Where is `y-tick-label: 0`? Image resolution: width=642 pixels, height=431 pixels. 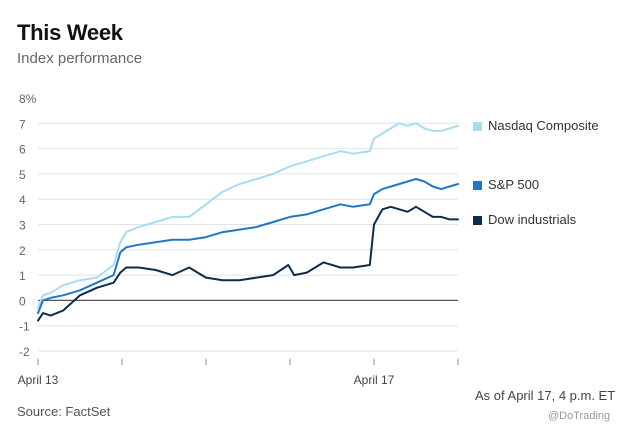 y-tick-label: 0 is located at coordinates (22, 301).